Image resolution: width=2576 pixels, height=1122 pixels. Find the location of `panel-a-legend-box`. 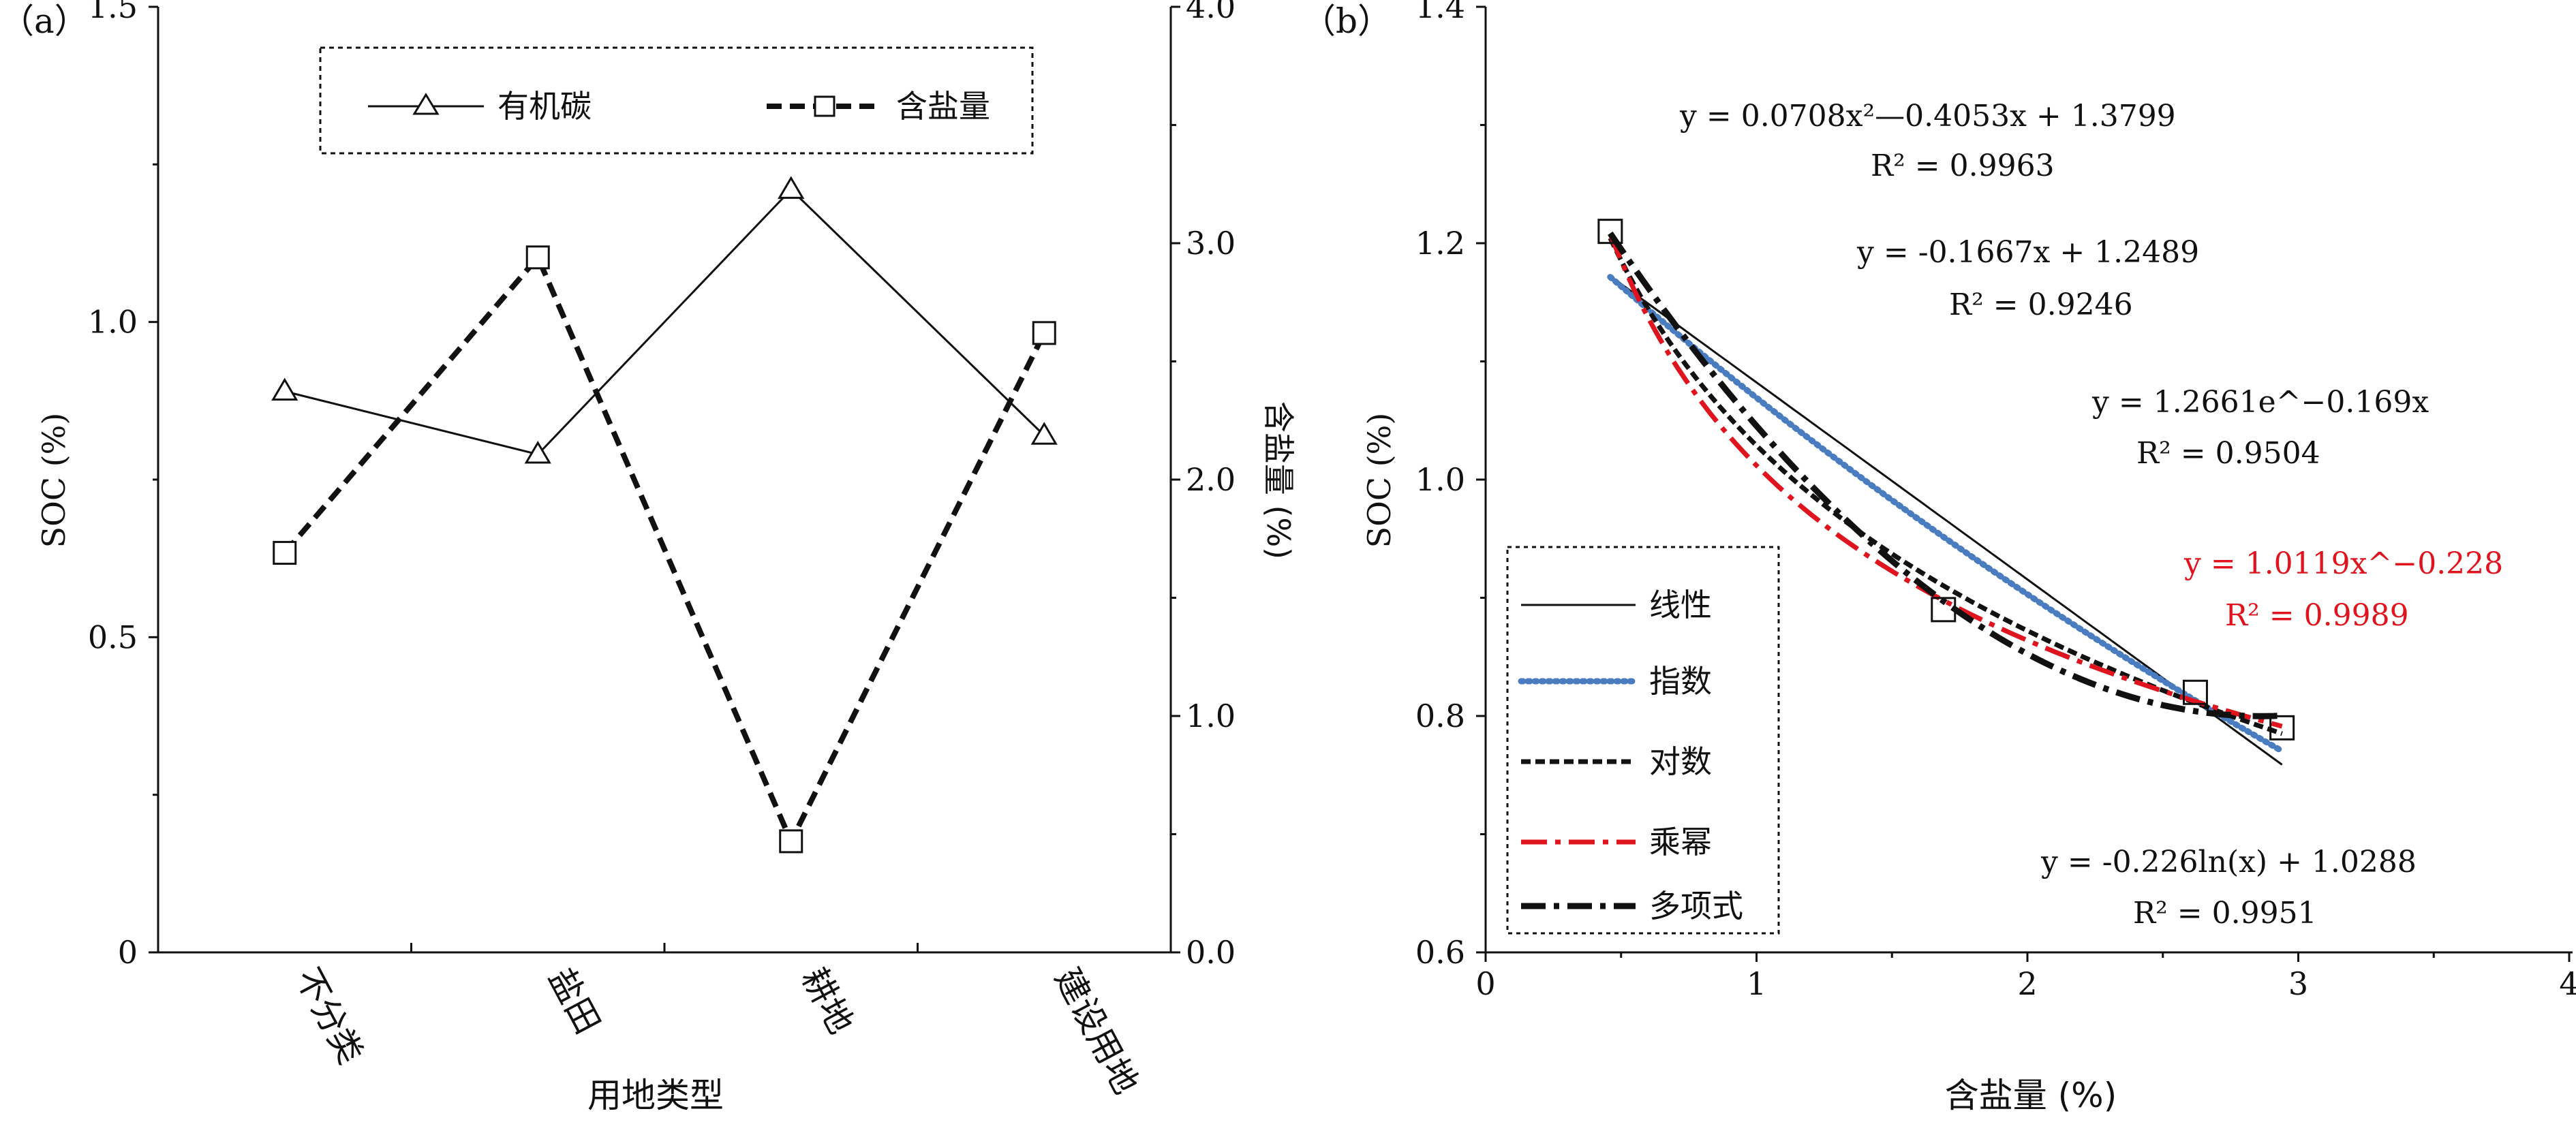

panel-a-legend-box is located at coordinates (676, 101).